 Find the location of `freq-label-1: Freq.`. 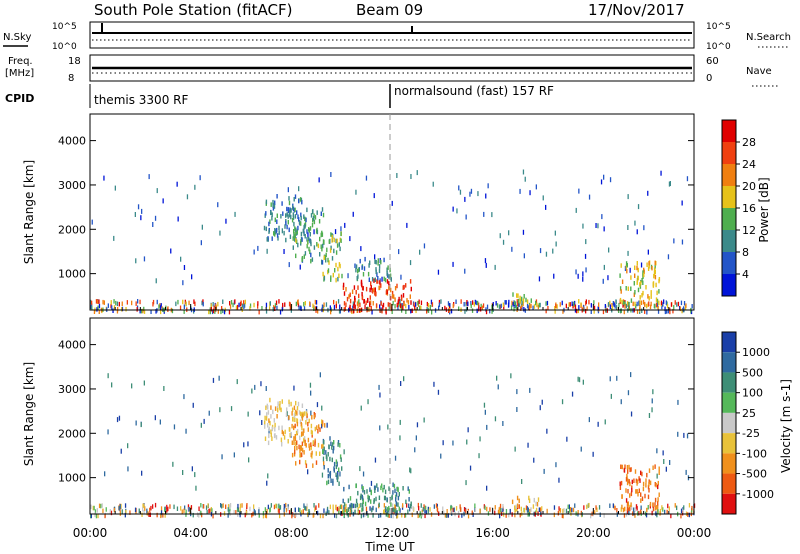

freq-label-1: Freq. is located at coordinates (20, 61).